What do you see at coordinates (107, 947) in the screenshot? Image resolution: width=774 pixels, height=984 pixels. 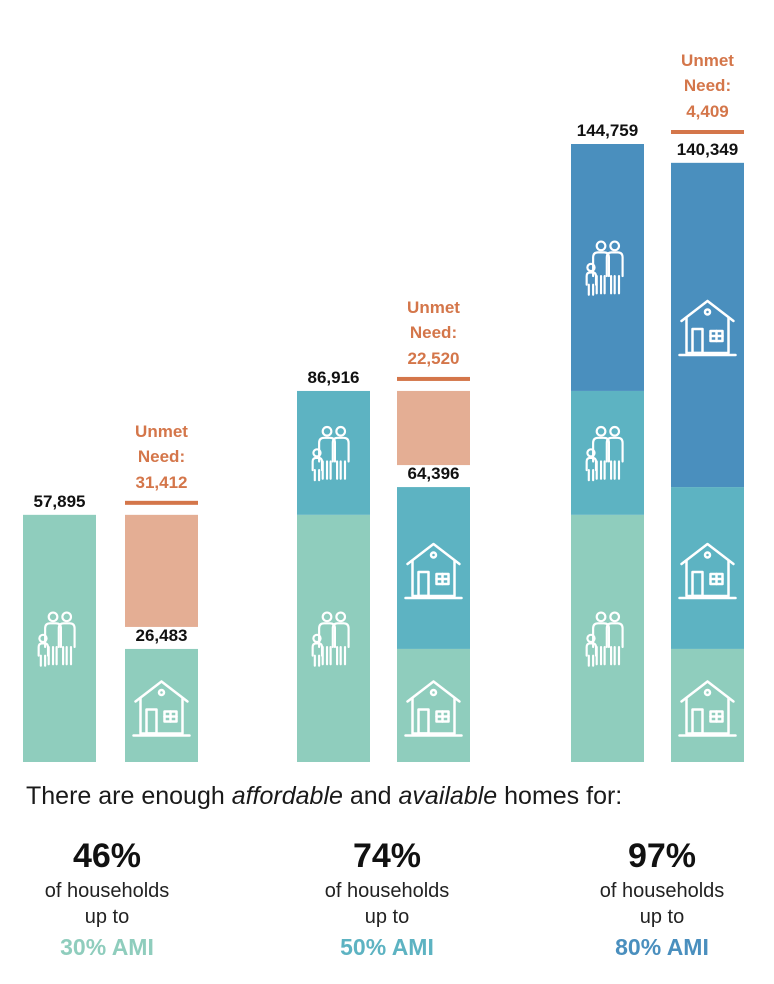 I see `stat-ami-label: 30% AMI` at bounding box center [107, 947].